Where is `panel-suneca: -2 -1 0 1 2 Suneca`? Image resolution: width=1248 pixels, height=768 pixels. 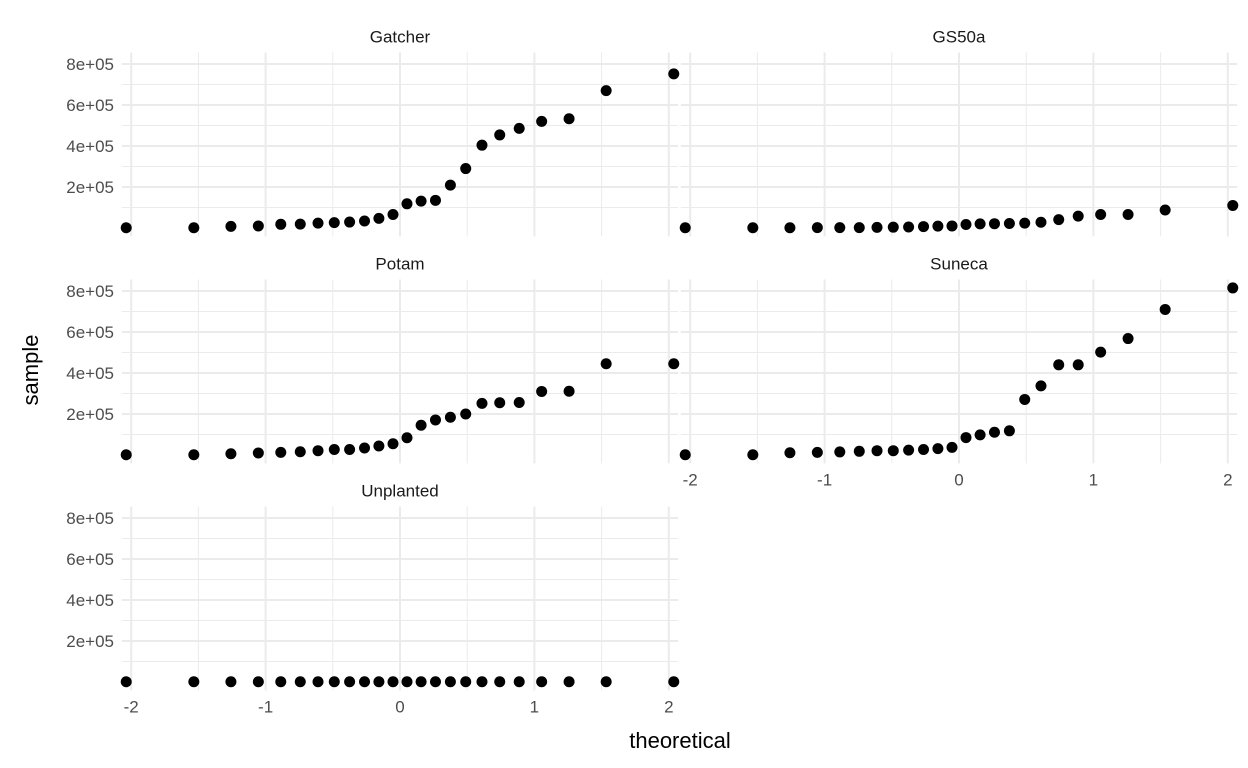
panel-suneca: -2 -1 0 1 2 Suneca is located at coordinates (959, 372).